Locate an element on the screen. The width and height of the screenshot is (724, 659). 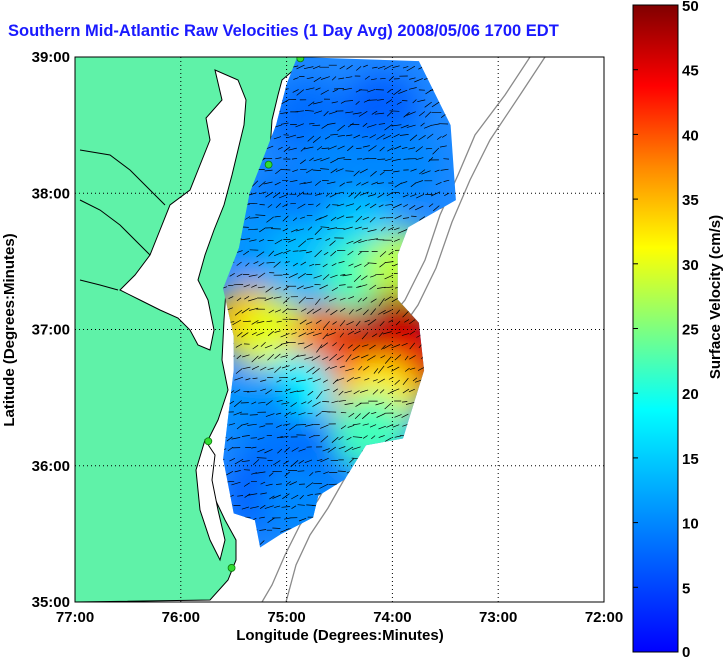
station-marker is located at coordinates (268, 164).